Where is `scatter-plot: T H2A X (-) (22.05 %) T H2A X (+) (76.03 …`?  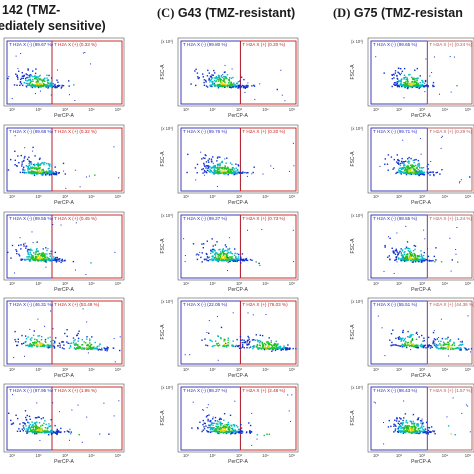 scatter-plot: T H2A X (-) (22.05 %) T H2A X (+) (76.03 … is located at coordinates (229, 338).